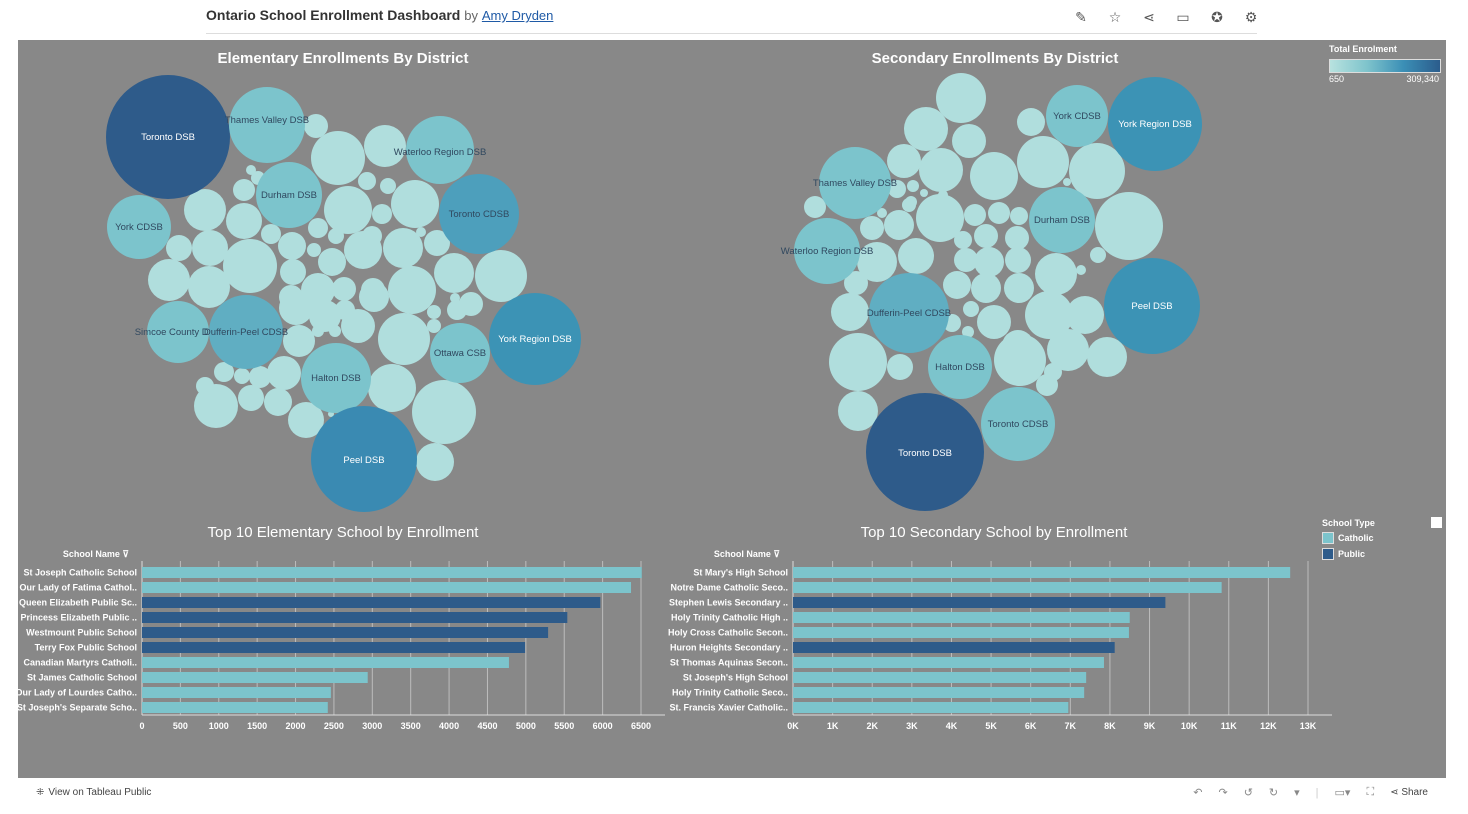 This screenshot has height=814, width=1468. What do you see at coordinates (1062, 220) in the screenshot?
I see `bubble-durham-dsb-sec` at bounding box center [1062, 220].